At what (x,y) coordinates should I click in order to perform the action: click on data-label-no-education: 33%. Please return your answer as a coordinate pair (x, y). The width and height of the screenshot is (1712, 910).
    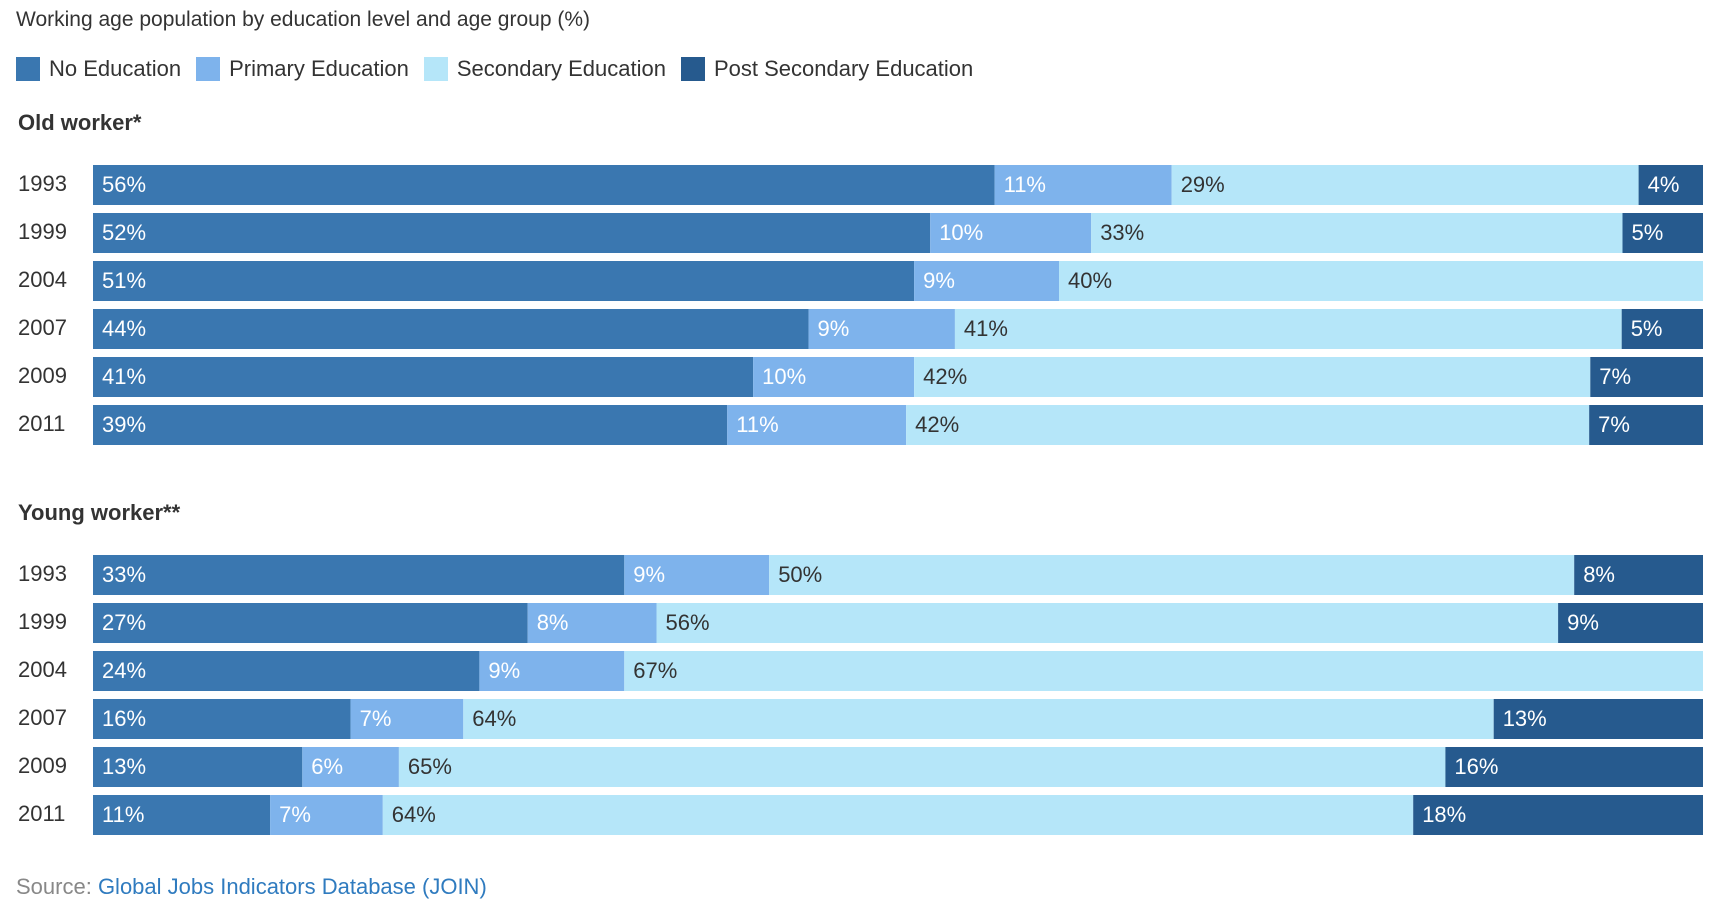
    Looking at the image, I should click on (124, 574).